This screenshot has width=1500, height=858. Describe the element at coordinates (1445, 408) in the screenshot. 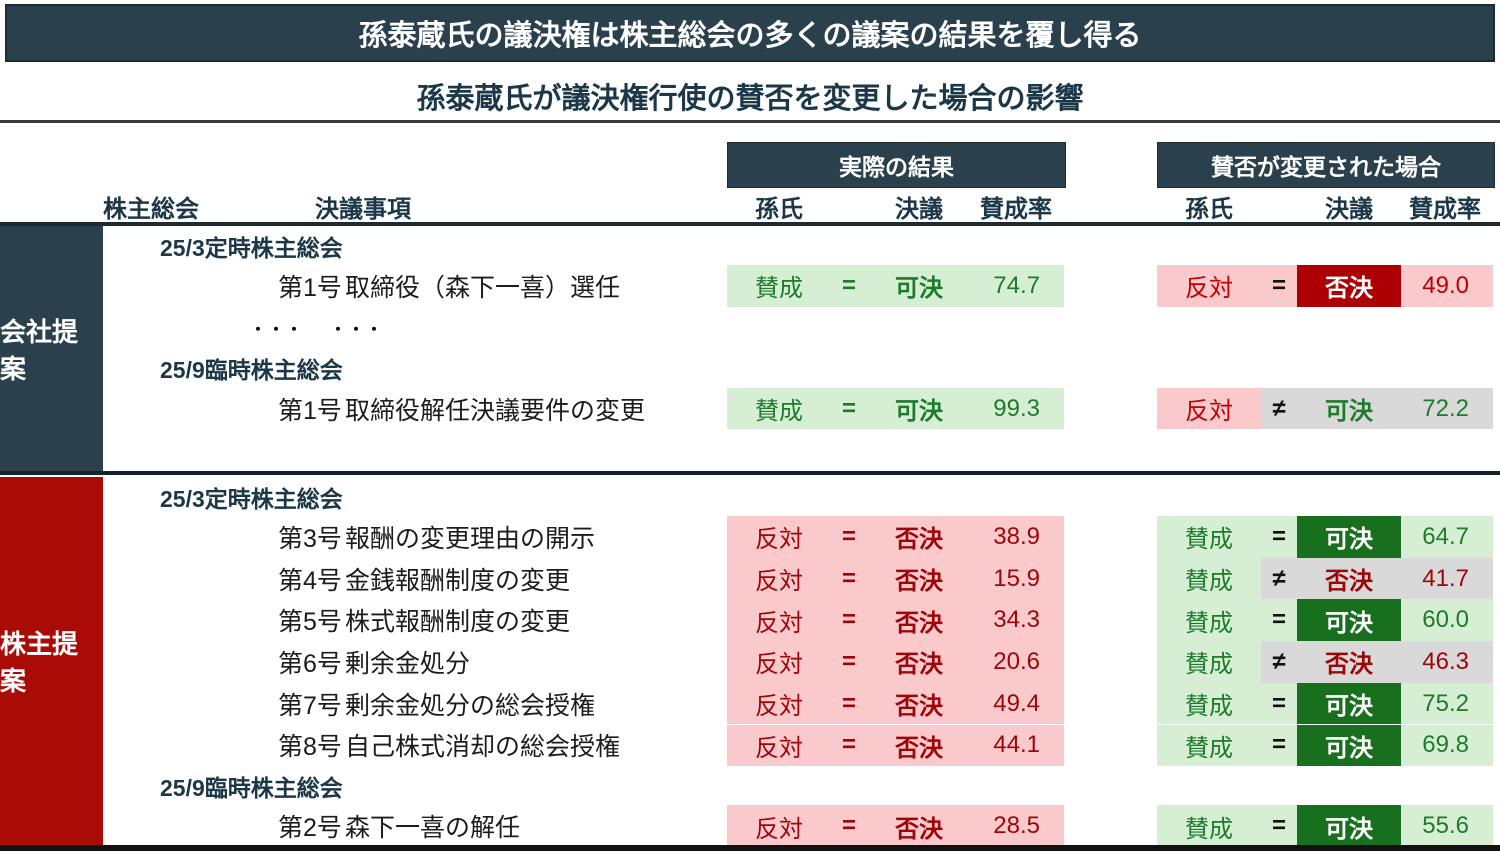

I see `approval-rate-cell: 72.2` at that location.